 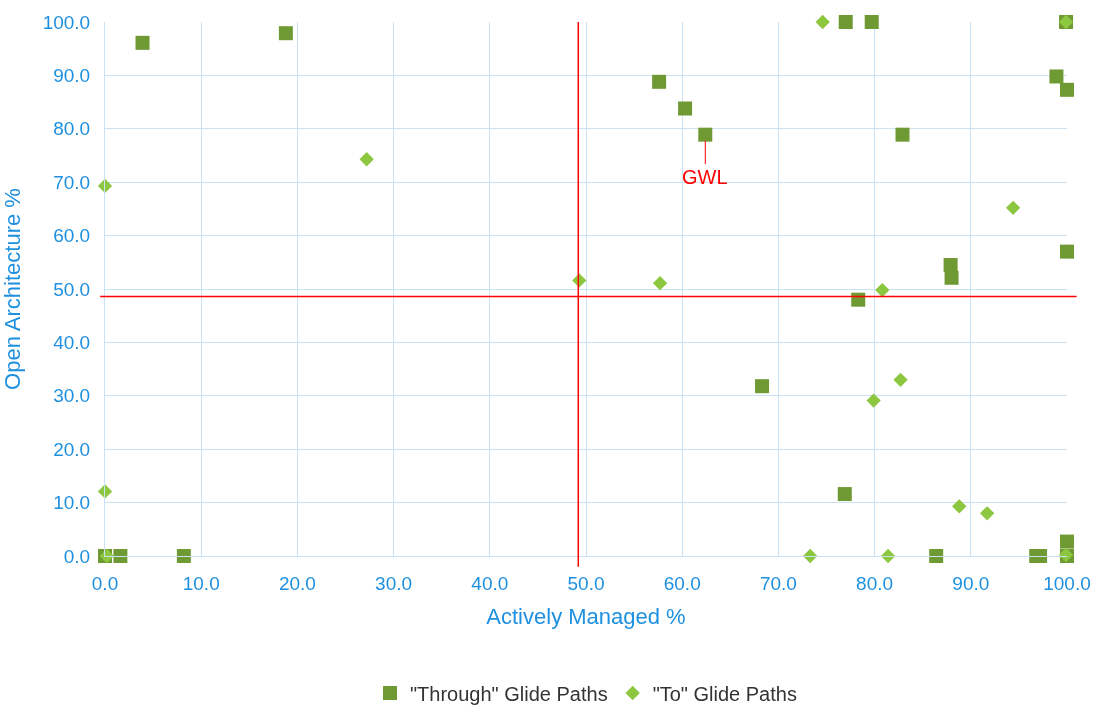 What do you see at coordinates (1067, 583) in the screenshot?
I see `x-tick-label: 100.0` at bounding box center [1067, 583].